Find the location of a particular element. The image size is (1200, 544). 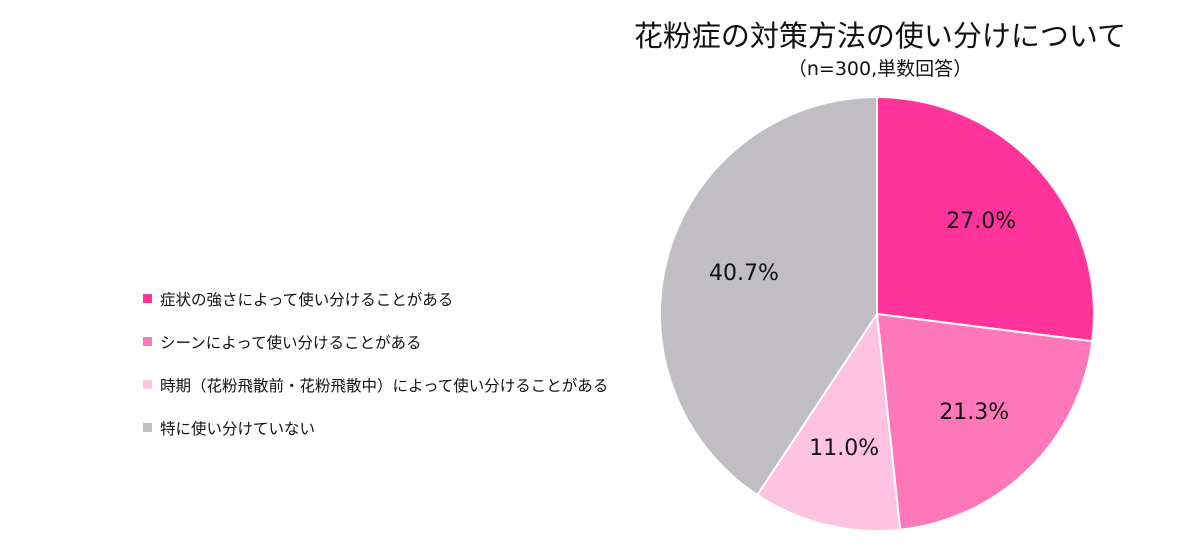

legend-label: 特に使い分けていない is located at coordinates (238, 428).